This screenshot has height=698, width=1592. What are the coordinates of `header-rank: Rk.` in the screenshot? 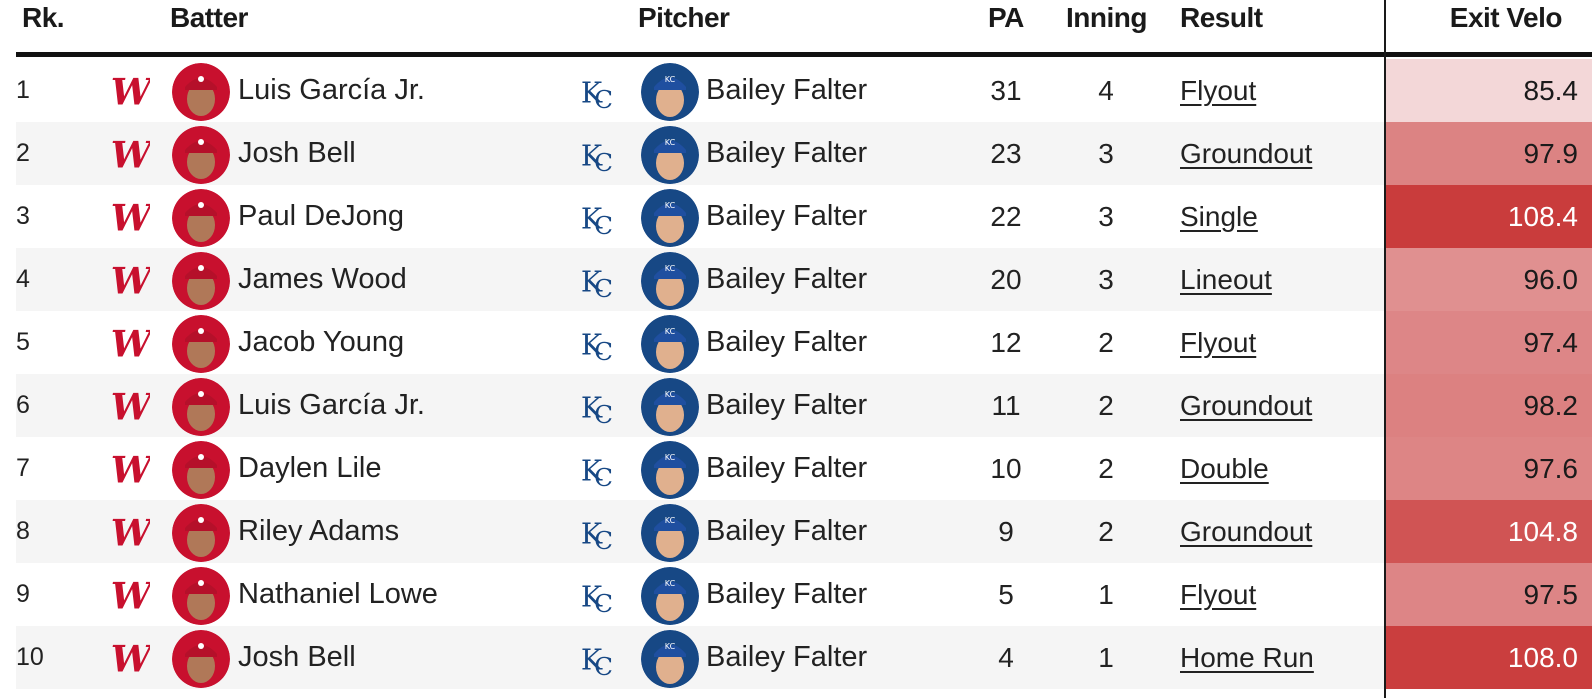 It's located at (43, 17).